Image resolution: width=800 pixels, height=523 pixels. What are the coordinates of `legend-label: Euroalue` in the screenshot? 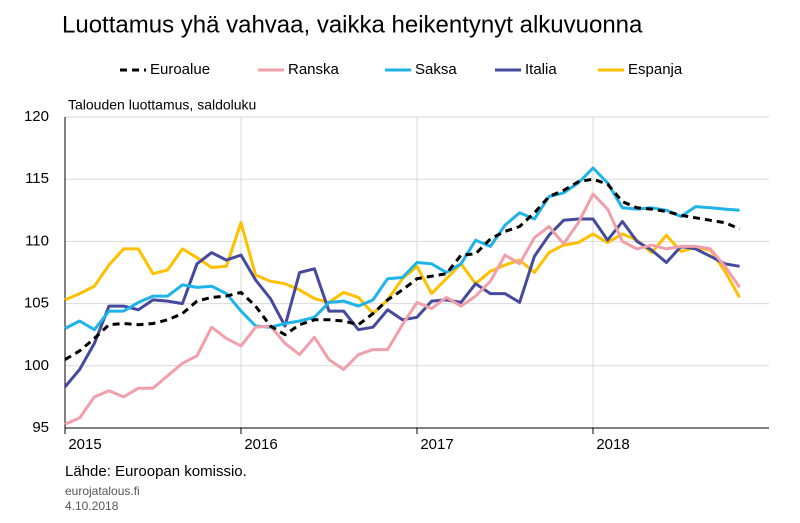 It's located at (180, 69).